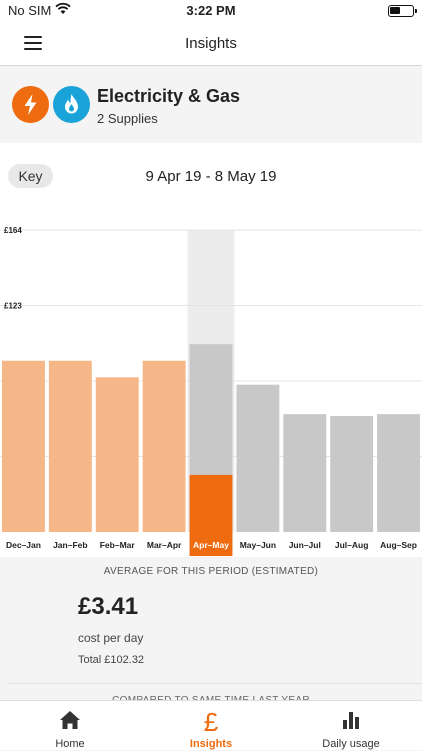 The height and width of the screenshot is (751, 422). Describe the element at coordinates (352, 545) in the screenshot. I see `x-category-label: Jul–Aug` at that location.